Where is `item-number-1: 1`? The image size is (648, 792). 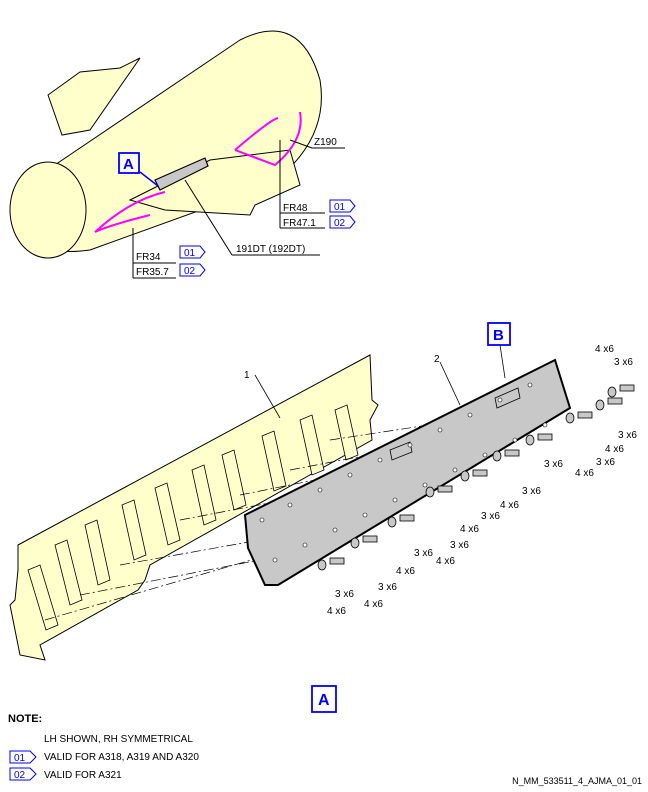 item-number-1: 1 is located at coordinates (247, 375).